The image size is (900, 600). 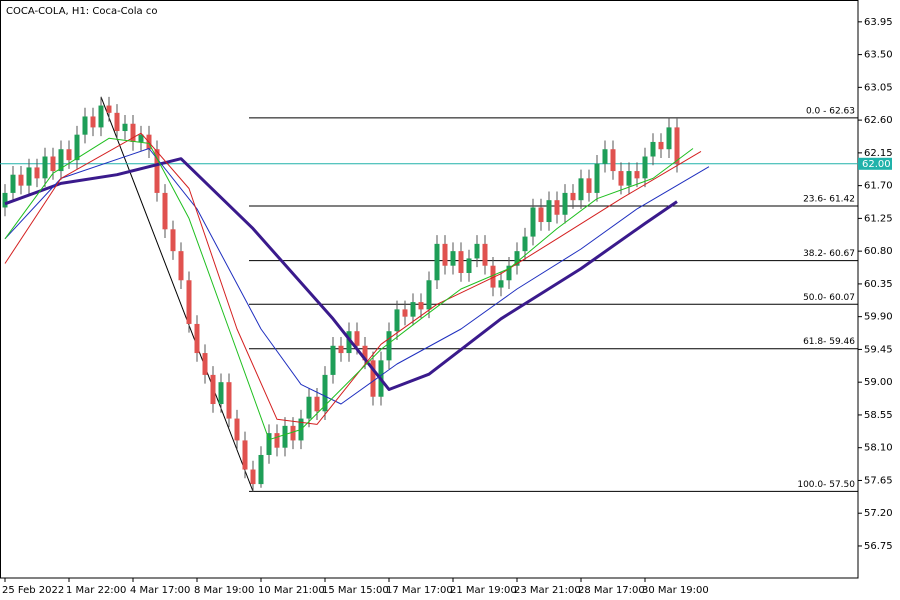 What do you see at coordinates (829, 342) in the screenshot?
I see `fib-label: 61.8- 59.46` at bounding box center [829, 342].